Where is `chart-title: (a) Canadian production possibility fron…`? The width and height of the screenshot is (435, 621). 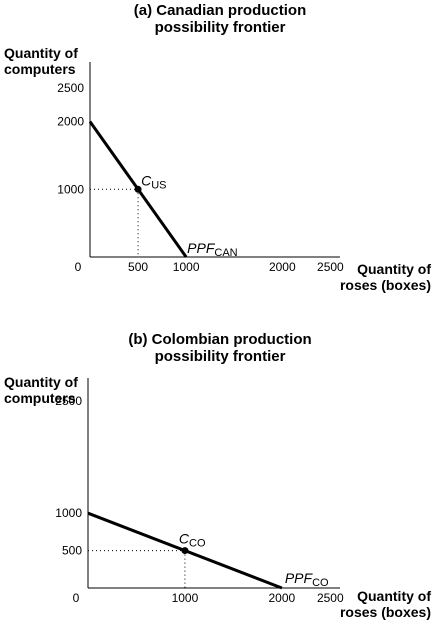
chart-title: (a) Canadian production possibility fron… is located at coordinates (220, 19).